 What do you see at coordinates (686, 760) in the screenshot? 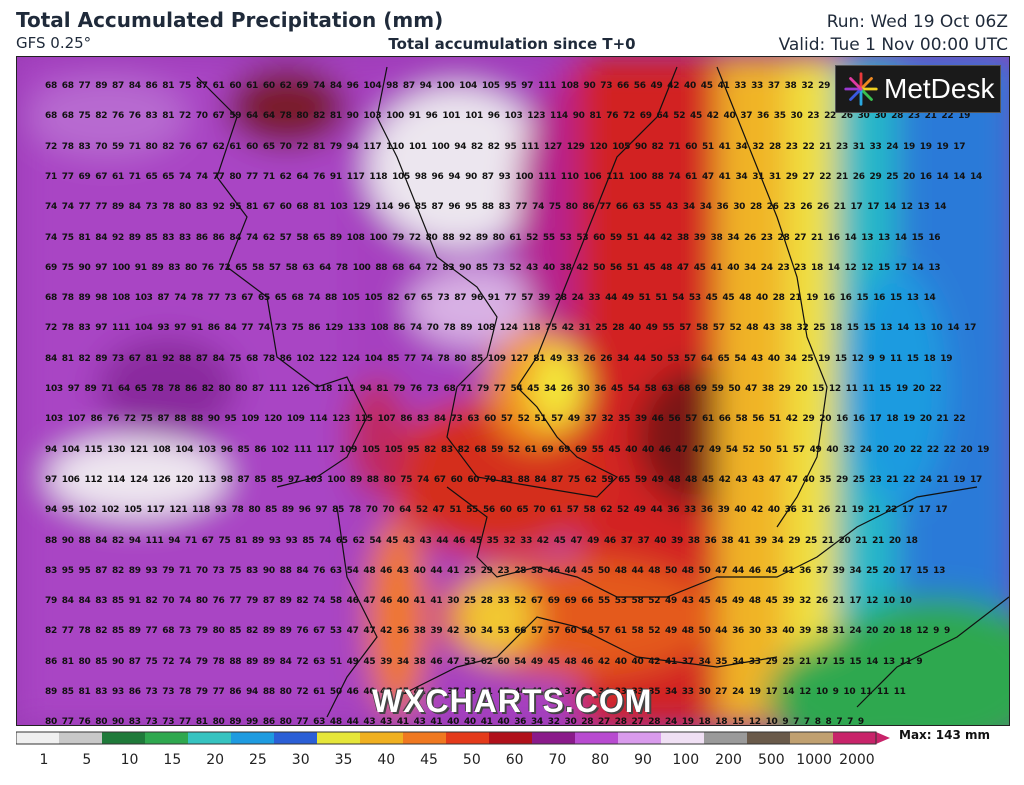
I see `legend-label: 100` at bounding box center [686, 760].